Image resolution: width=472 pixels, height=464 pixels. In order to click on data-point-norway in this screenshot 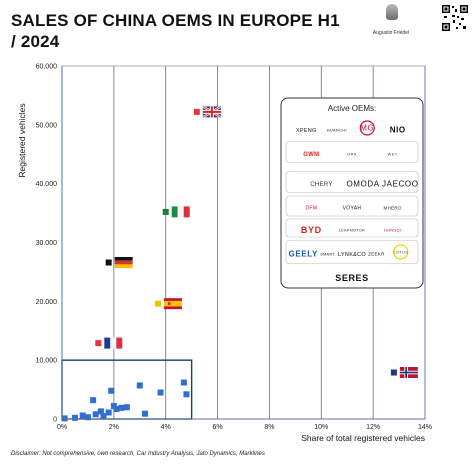, I will do `click(393, 372)`.